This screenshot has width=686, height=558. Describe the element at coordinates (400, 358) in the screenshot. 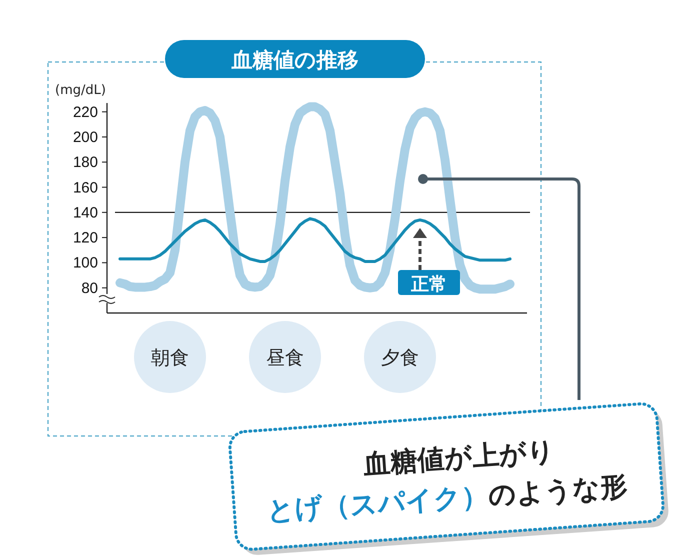

I see `x-tick-label: 夕食` at that location.